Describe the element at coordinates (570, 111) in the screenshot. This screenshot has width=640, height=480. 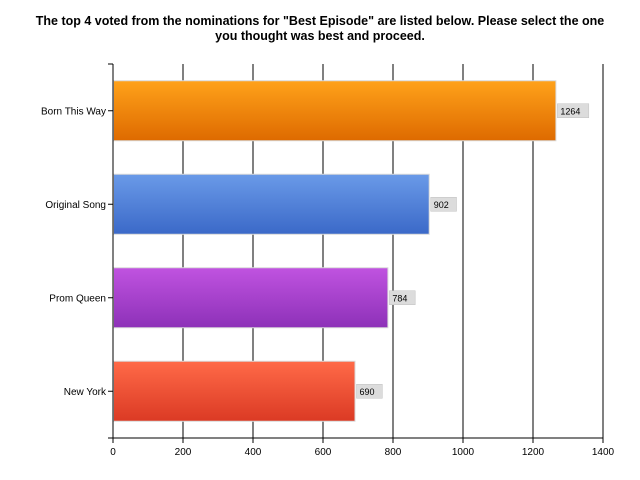
I see `data-label-1264: 1264` at that location.